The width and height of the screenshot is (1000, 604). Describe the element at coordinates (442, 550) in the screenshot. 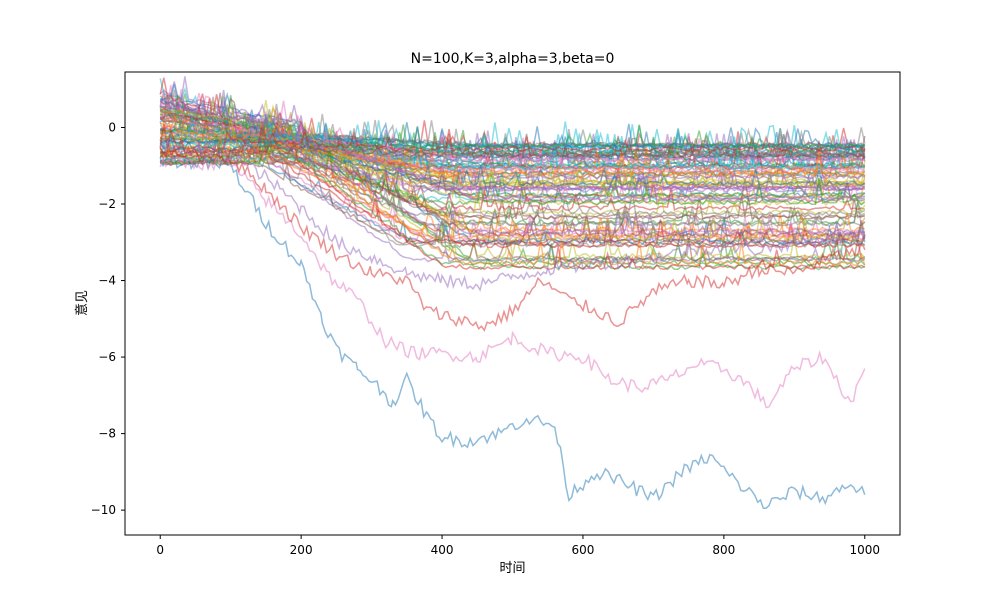

I see `x-tick-label: 400` at that location.